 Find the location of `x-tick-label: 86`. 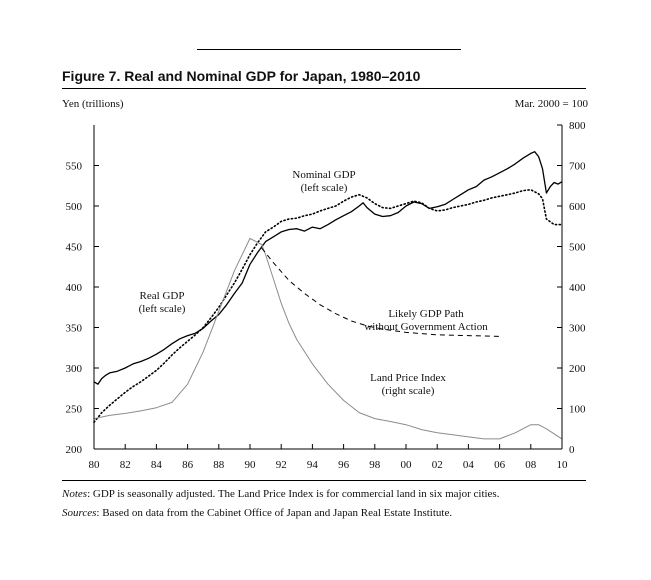

x-tick-label: 86 is located at coordinates (188, 465).